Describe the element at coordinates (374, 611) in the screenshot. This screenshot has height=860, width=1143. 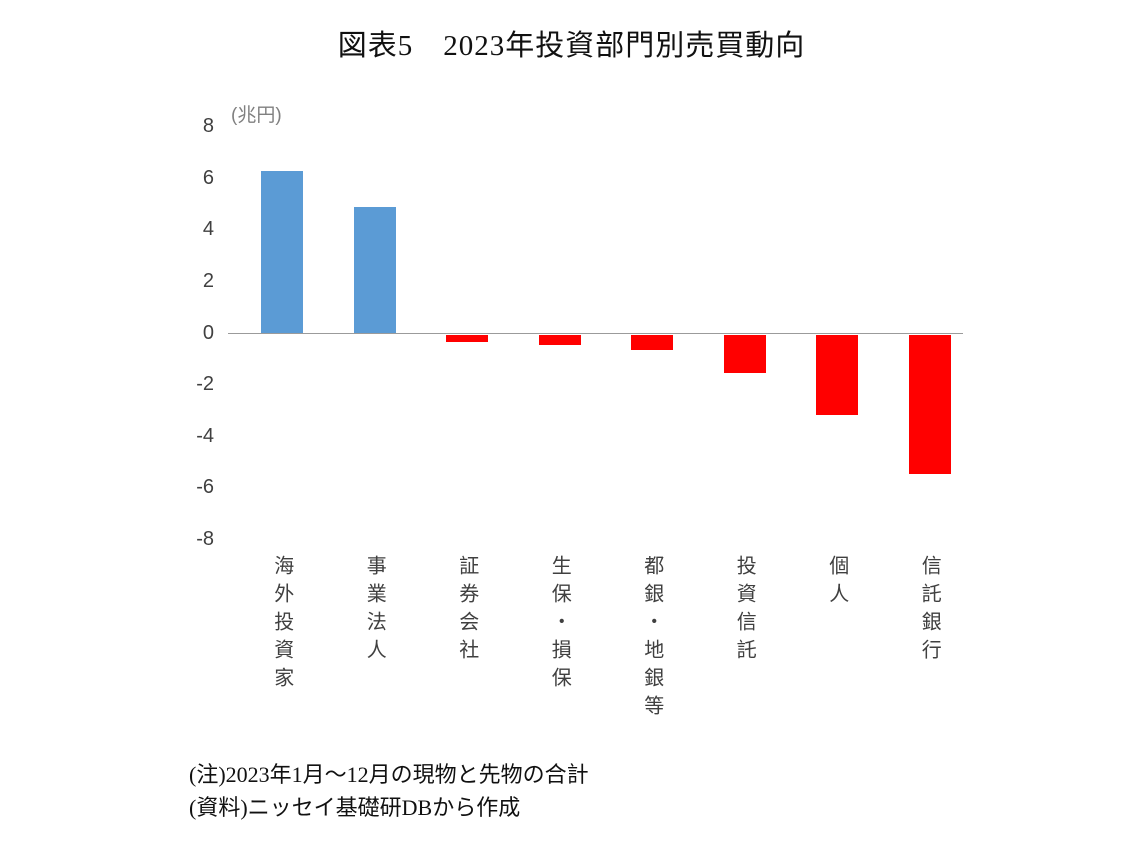
I see `category-label: 事業法人` at that location.